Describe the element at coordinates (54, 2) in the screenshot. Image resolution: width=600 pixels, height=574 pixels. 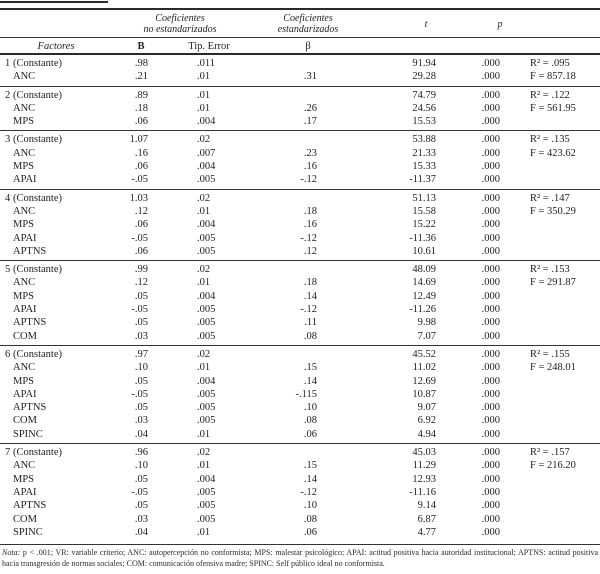
I see `cropped-rule-artifact` at that location.